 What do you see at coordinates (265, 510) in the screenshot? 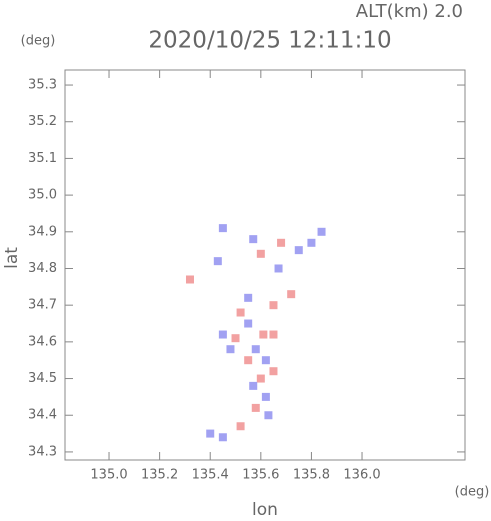
I see `x-label: lon` at bounding box center [265, 510].